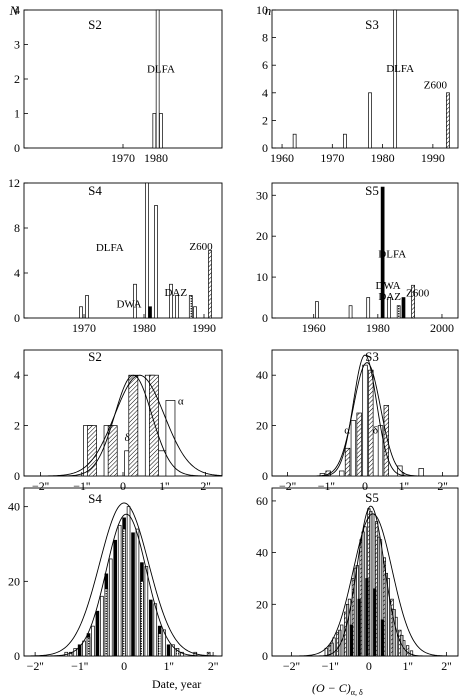 The width and height of the screenshot is (474, 697). What do you see at coordinates (150, 312) in the screenshot?
I see `bar-dwa` at bounding box center [150, 312].